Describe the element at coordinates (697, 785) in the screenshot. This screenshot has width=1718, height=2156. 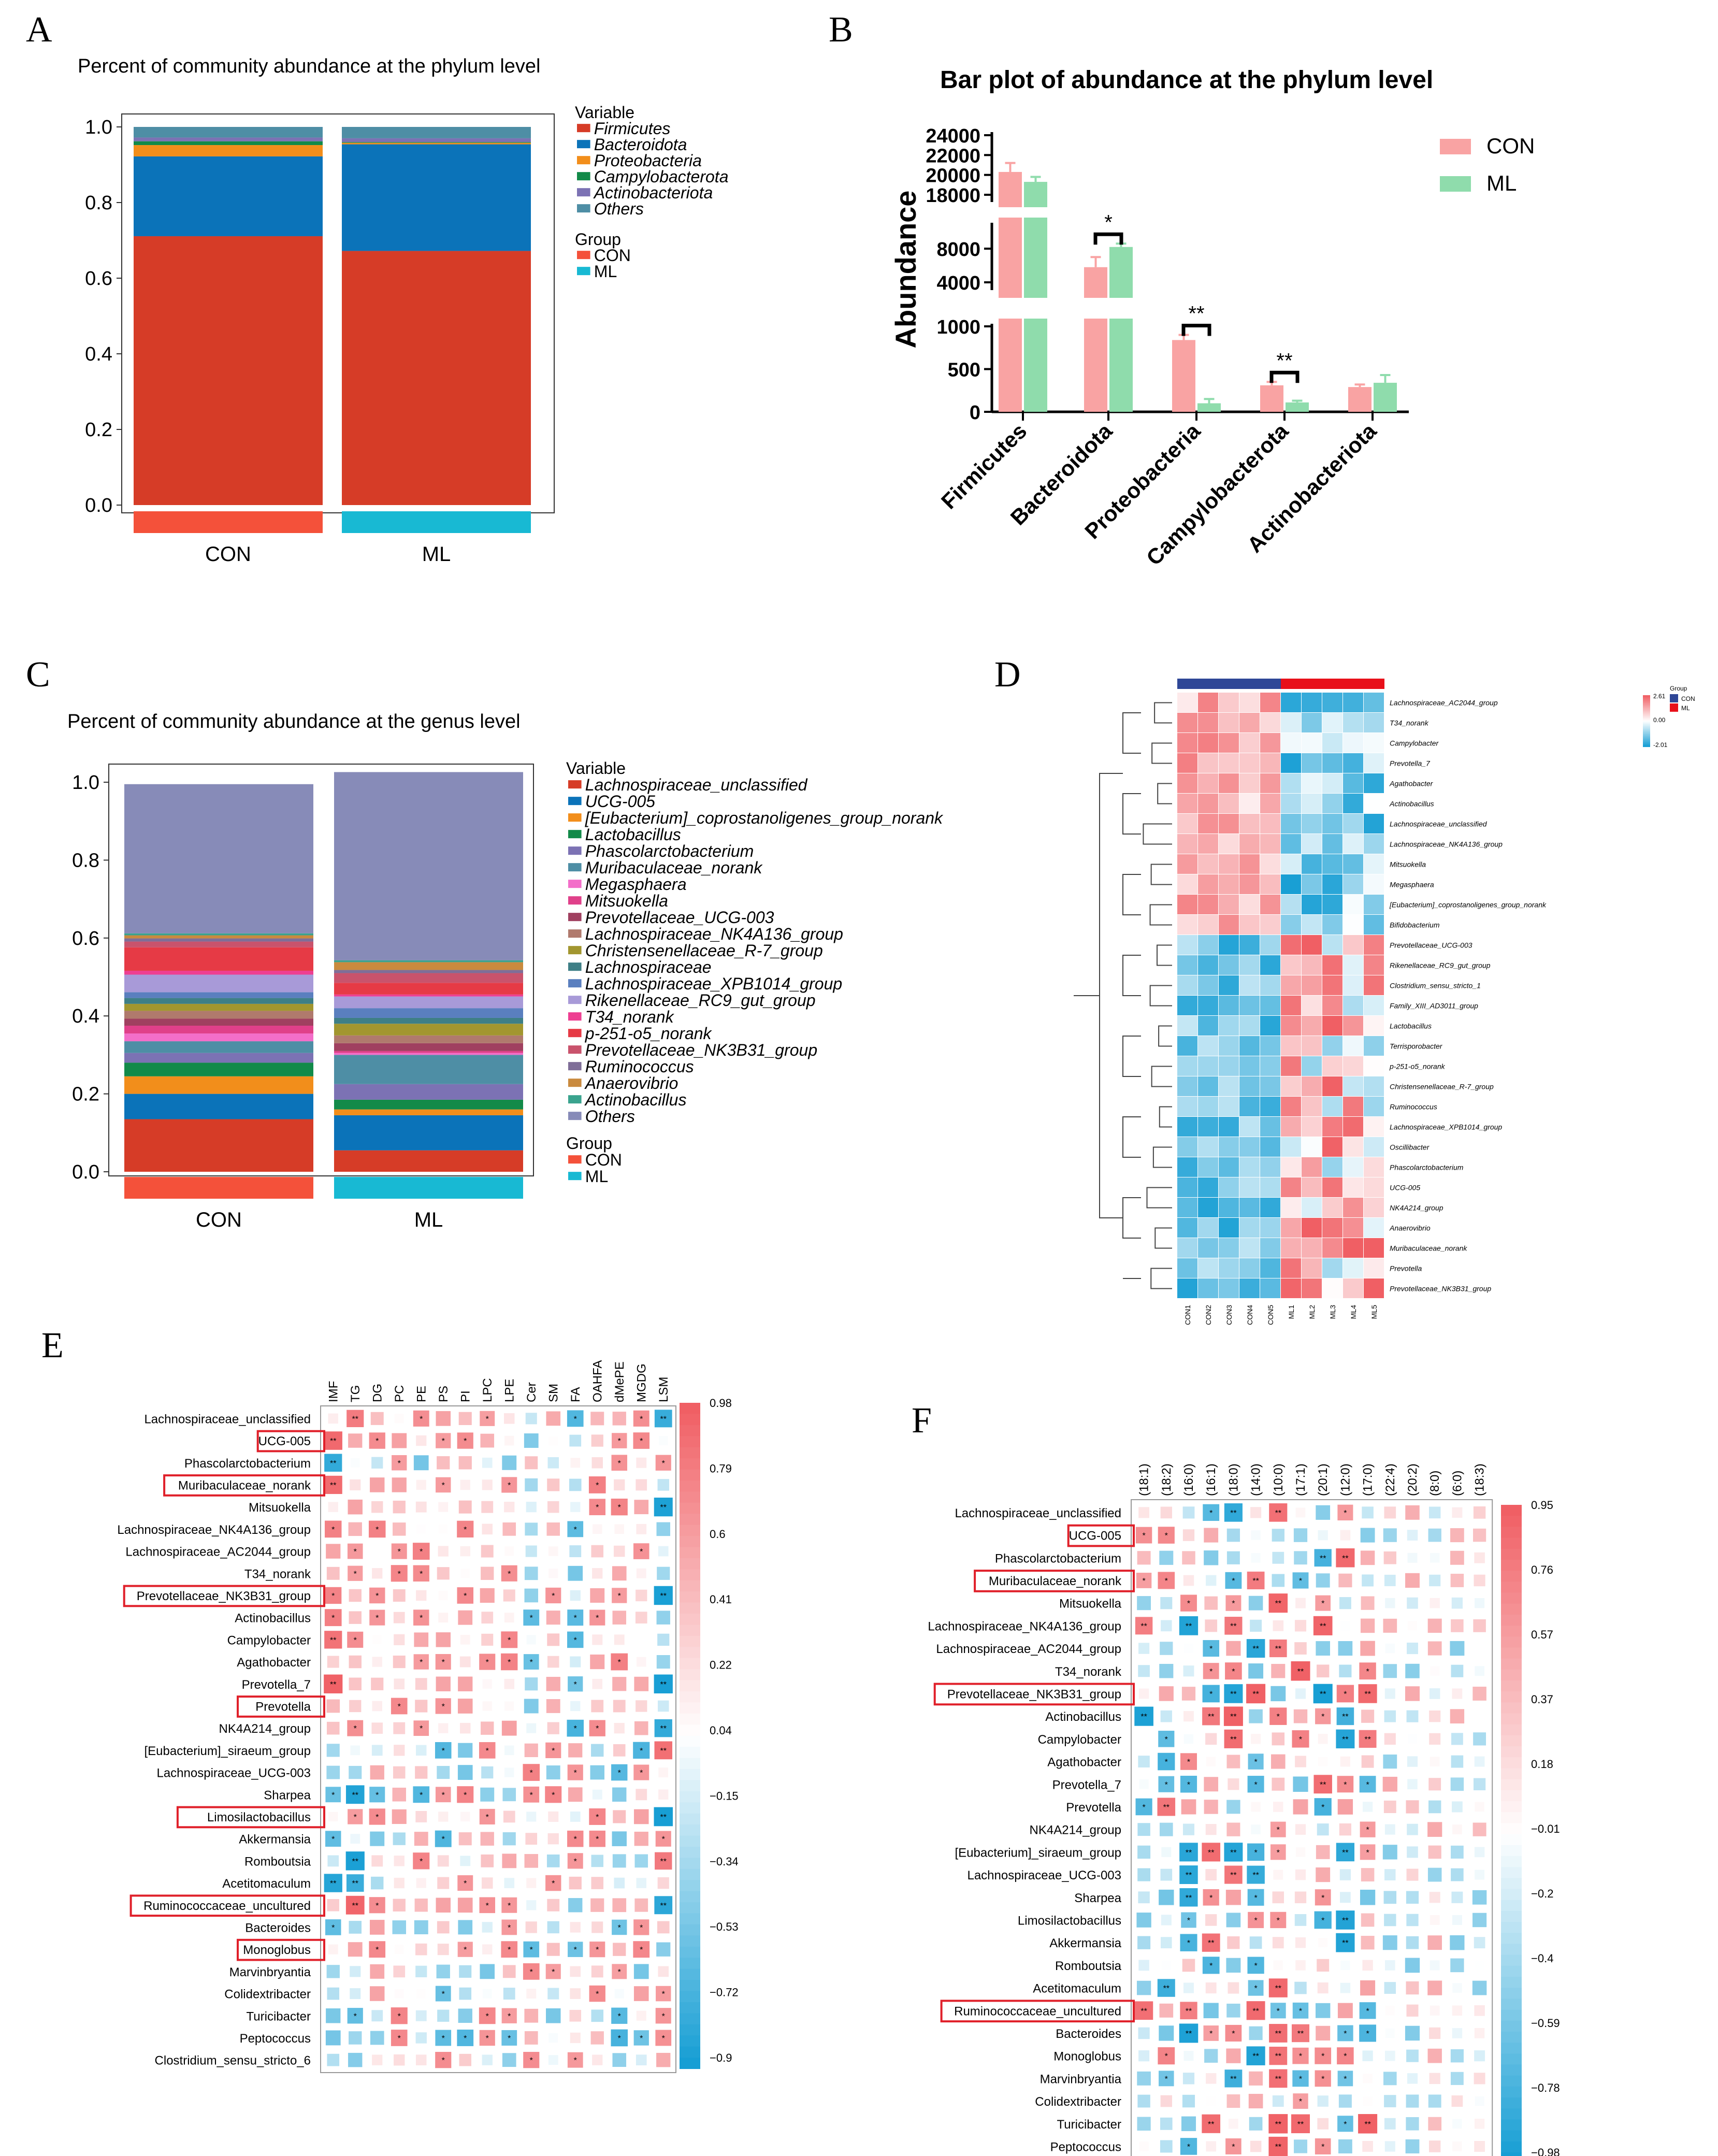
I see `panel-c-legend-label: Lachnospiraceae_unclassified` at that location.